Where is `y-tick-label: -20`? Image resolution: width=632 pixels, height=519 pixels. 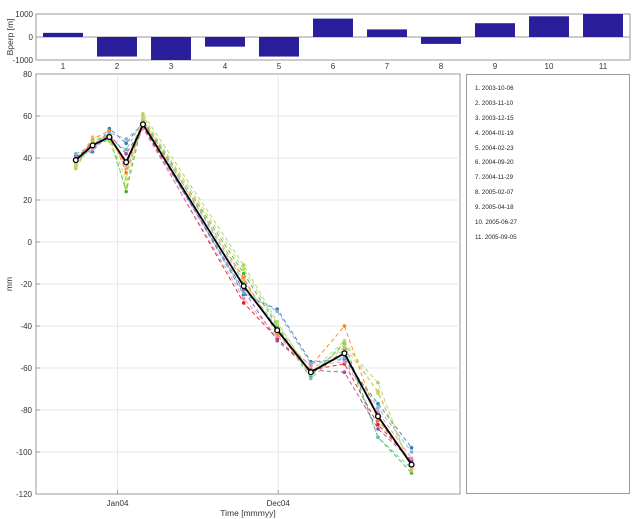 y-tick-label: -20 is located at coordinates (26, 284).